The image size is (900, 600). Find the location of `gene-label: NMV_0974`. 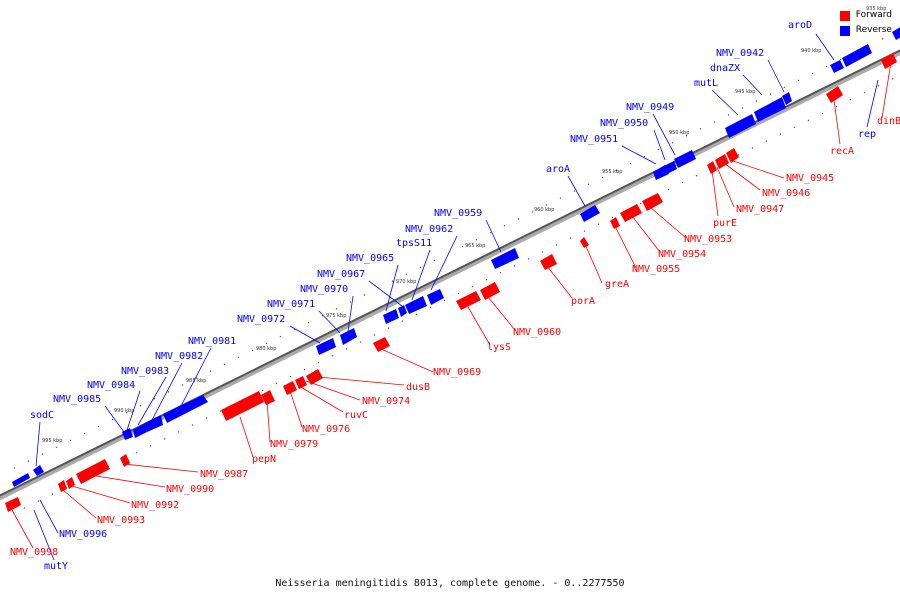

gene-label: NMV_0974 is located at coordinates (386, 401).